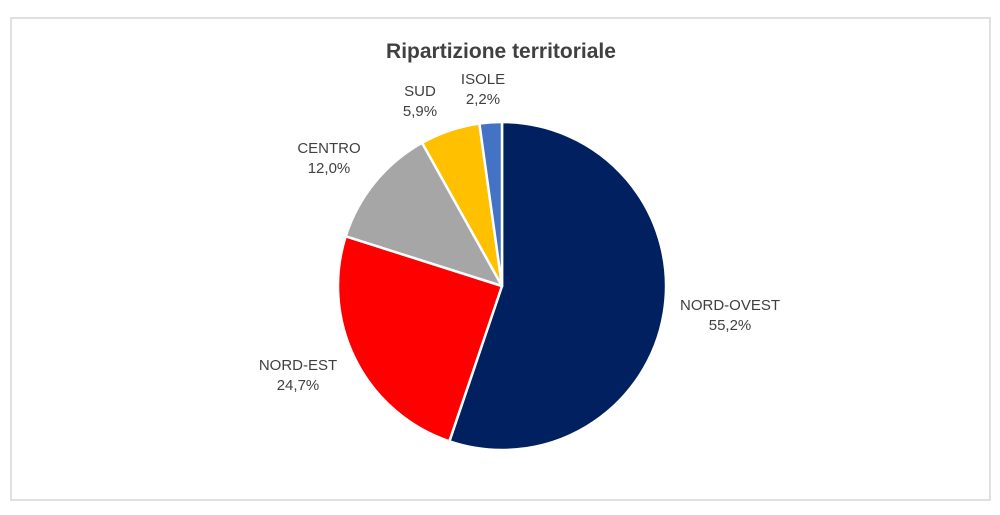  I want to click on pie-slice-nord-est, so click(420, 339).